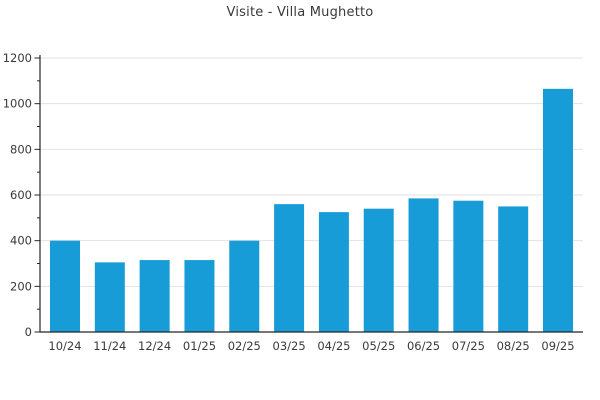  What do you see at coordinates (423, 265) in the screenshot?
I see `bar-06/25` at bounding box center [423, 265].